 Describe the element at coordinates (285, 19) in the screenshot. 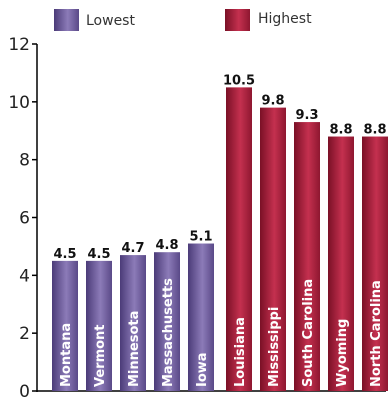

I see `legend-label-highest: Highest` at that location.